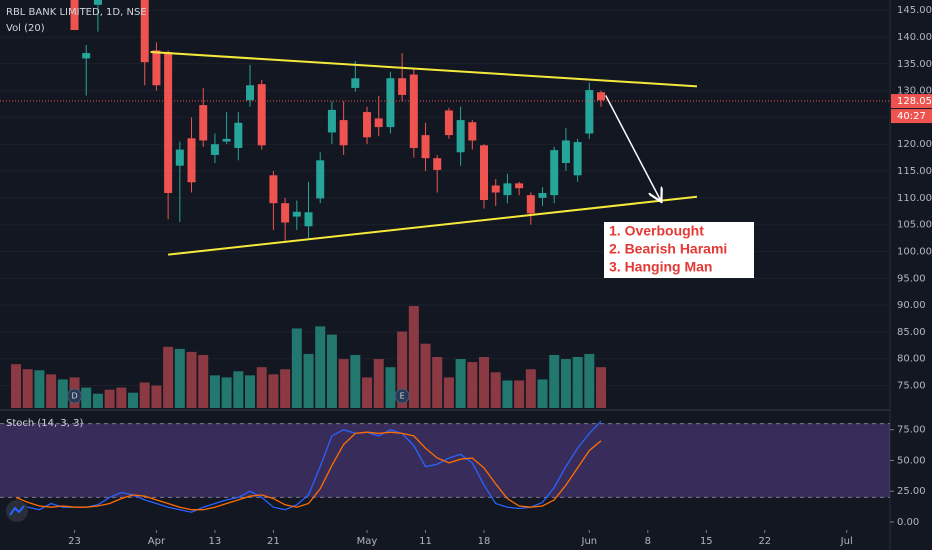 The image size is (932, 550). What do you see at coordinates (914, 91) in the screenshot?
I see `y-tick-label: 130.00` at bounding box center [914, 91].